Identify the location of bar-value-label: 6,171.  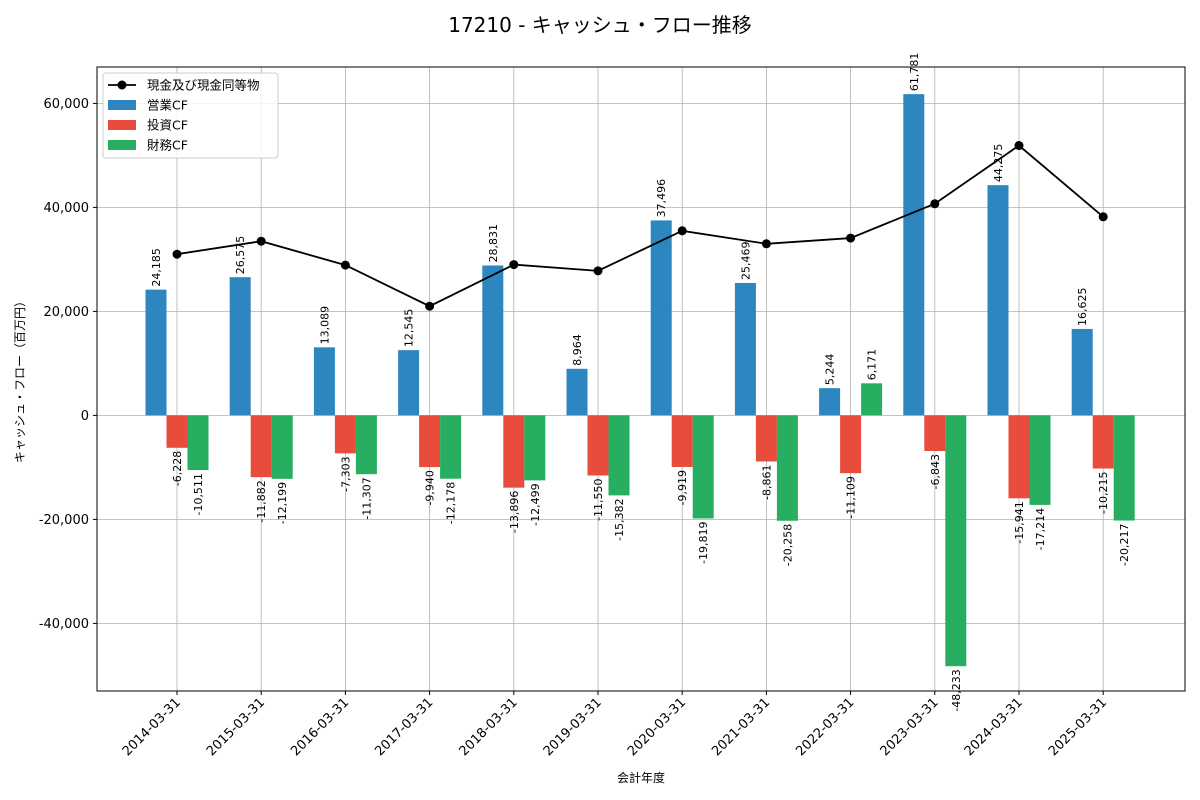
(872, 365).